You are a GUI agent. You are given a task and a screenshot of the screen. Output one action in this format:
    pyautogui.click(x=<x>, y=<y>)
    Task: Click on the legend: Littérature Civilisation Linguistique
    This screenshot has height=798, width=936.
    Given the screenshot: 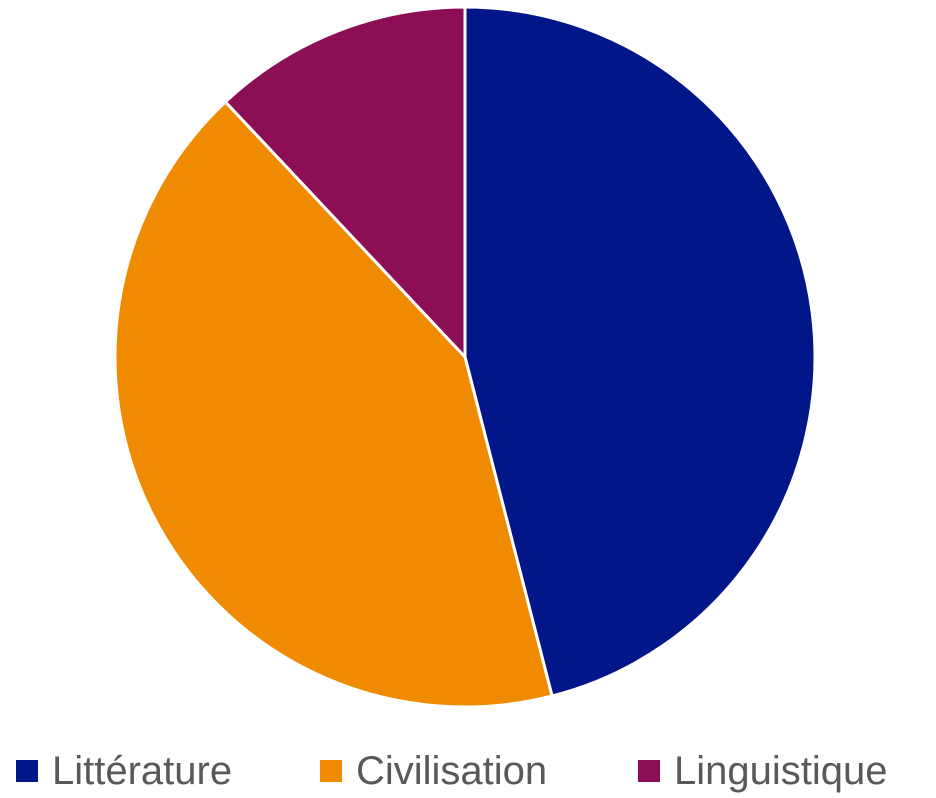 What is the action you would take?
    pyautogui.click(x=468, y=771)
    